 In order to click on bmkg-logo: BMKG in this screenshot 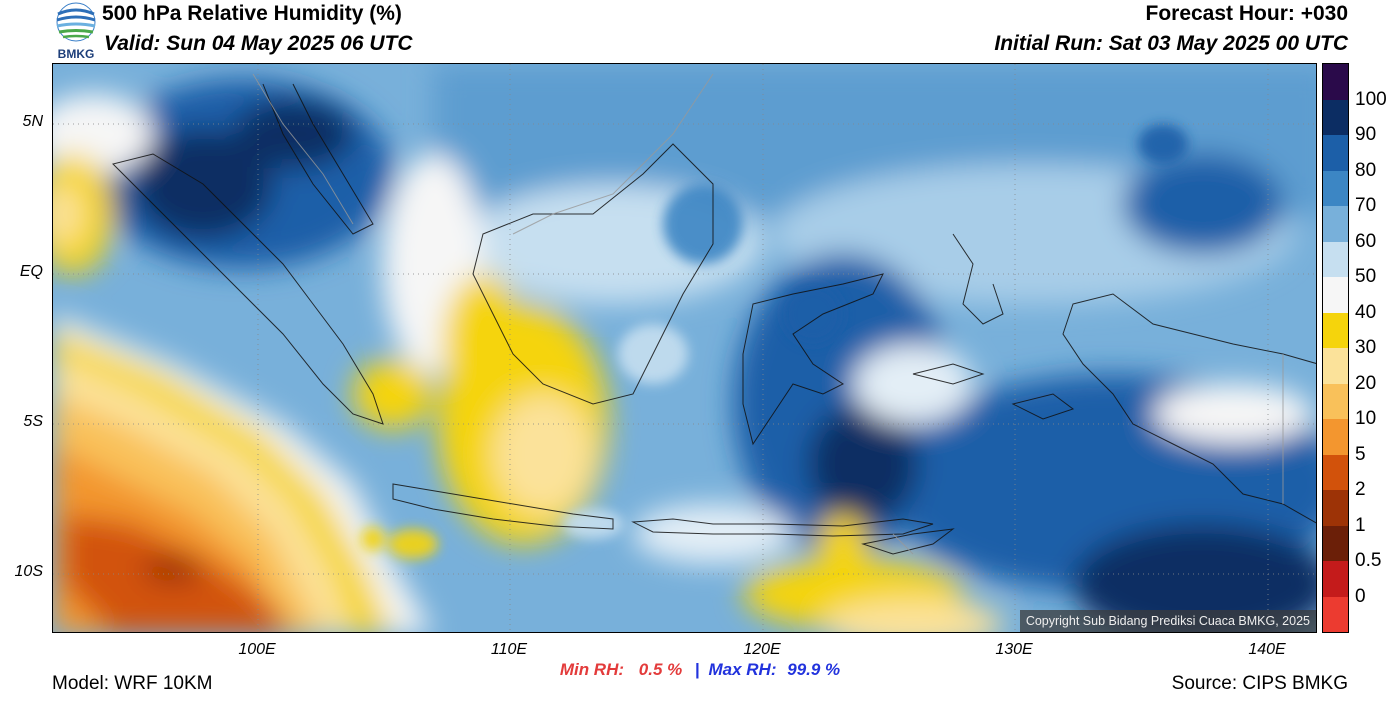, I will do `click(76, 31)`.